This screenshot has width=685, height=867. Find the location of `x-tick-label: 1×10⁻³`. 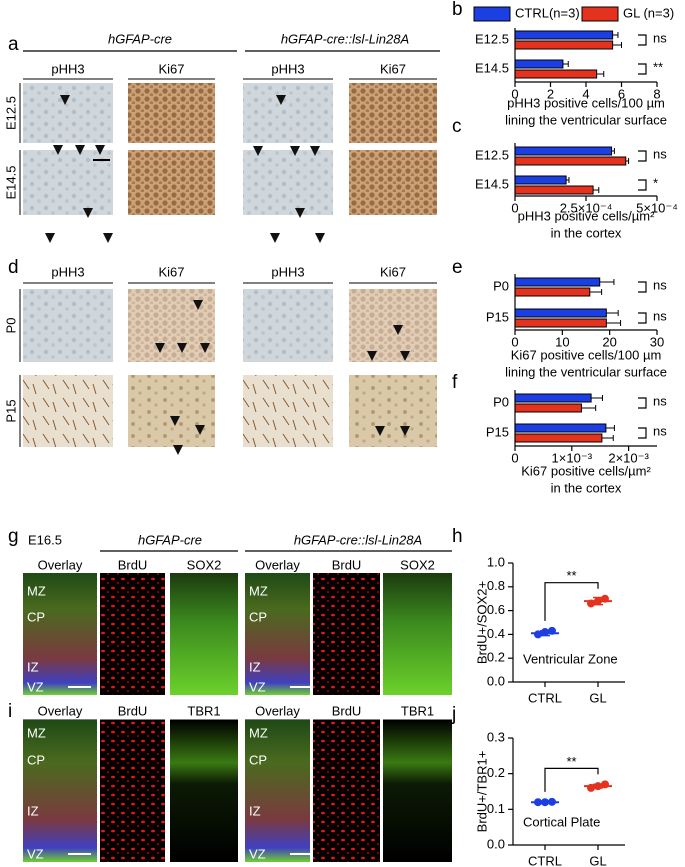

x-tick-label: 1×10⁻³ is located at coordinates (572, 457).